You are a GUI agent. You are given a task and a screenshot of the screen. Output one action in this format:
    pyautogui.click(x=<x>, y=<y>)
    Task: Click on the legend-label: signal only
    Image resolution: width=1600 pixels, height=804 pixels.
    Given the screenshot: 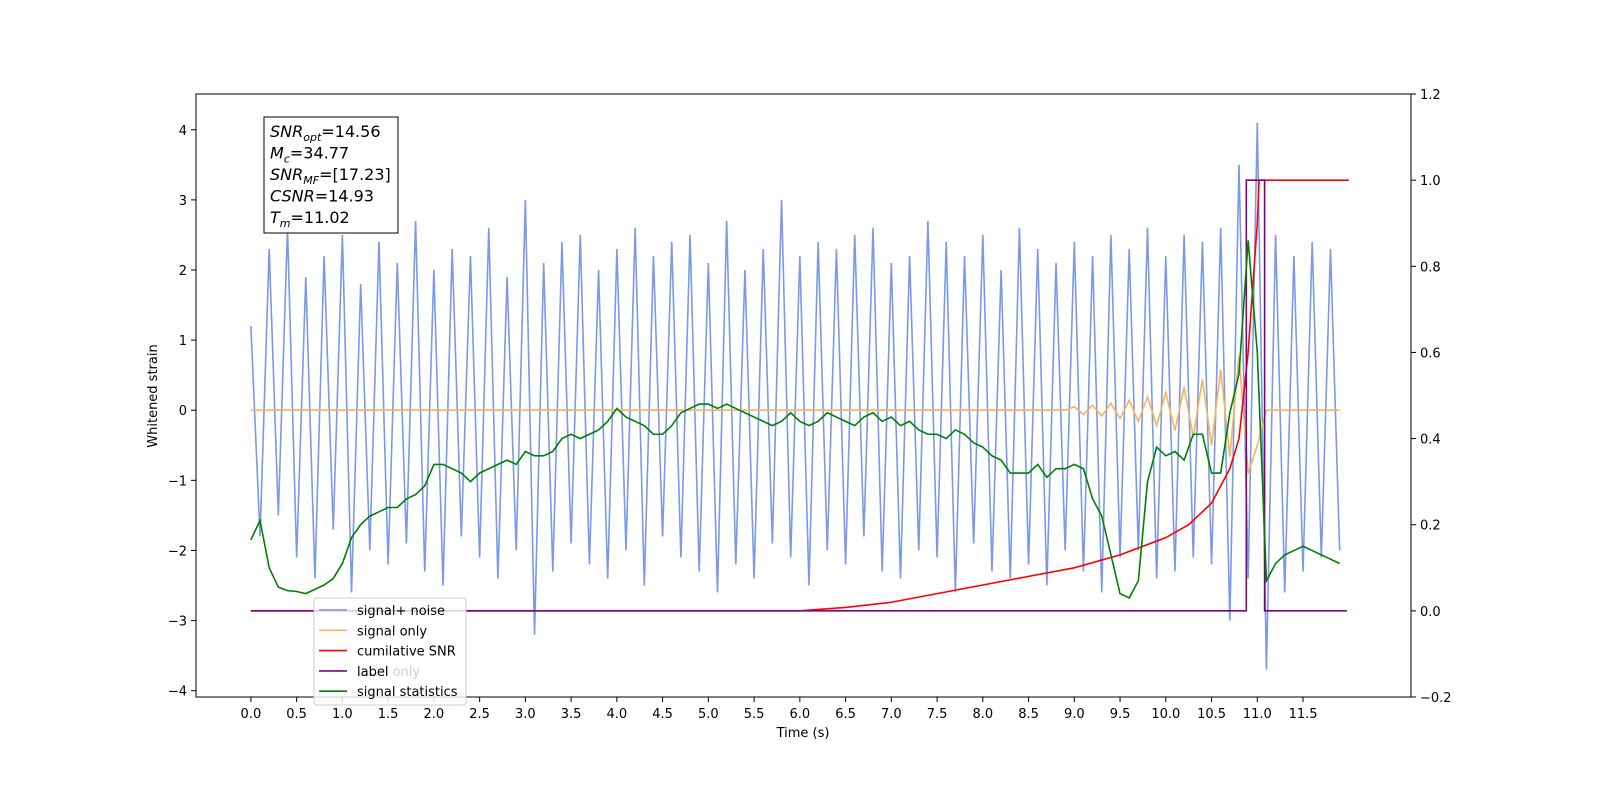 What is the action you would take?
    pyautogui.click(x=392, y=631)
    